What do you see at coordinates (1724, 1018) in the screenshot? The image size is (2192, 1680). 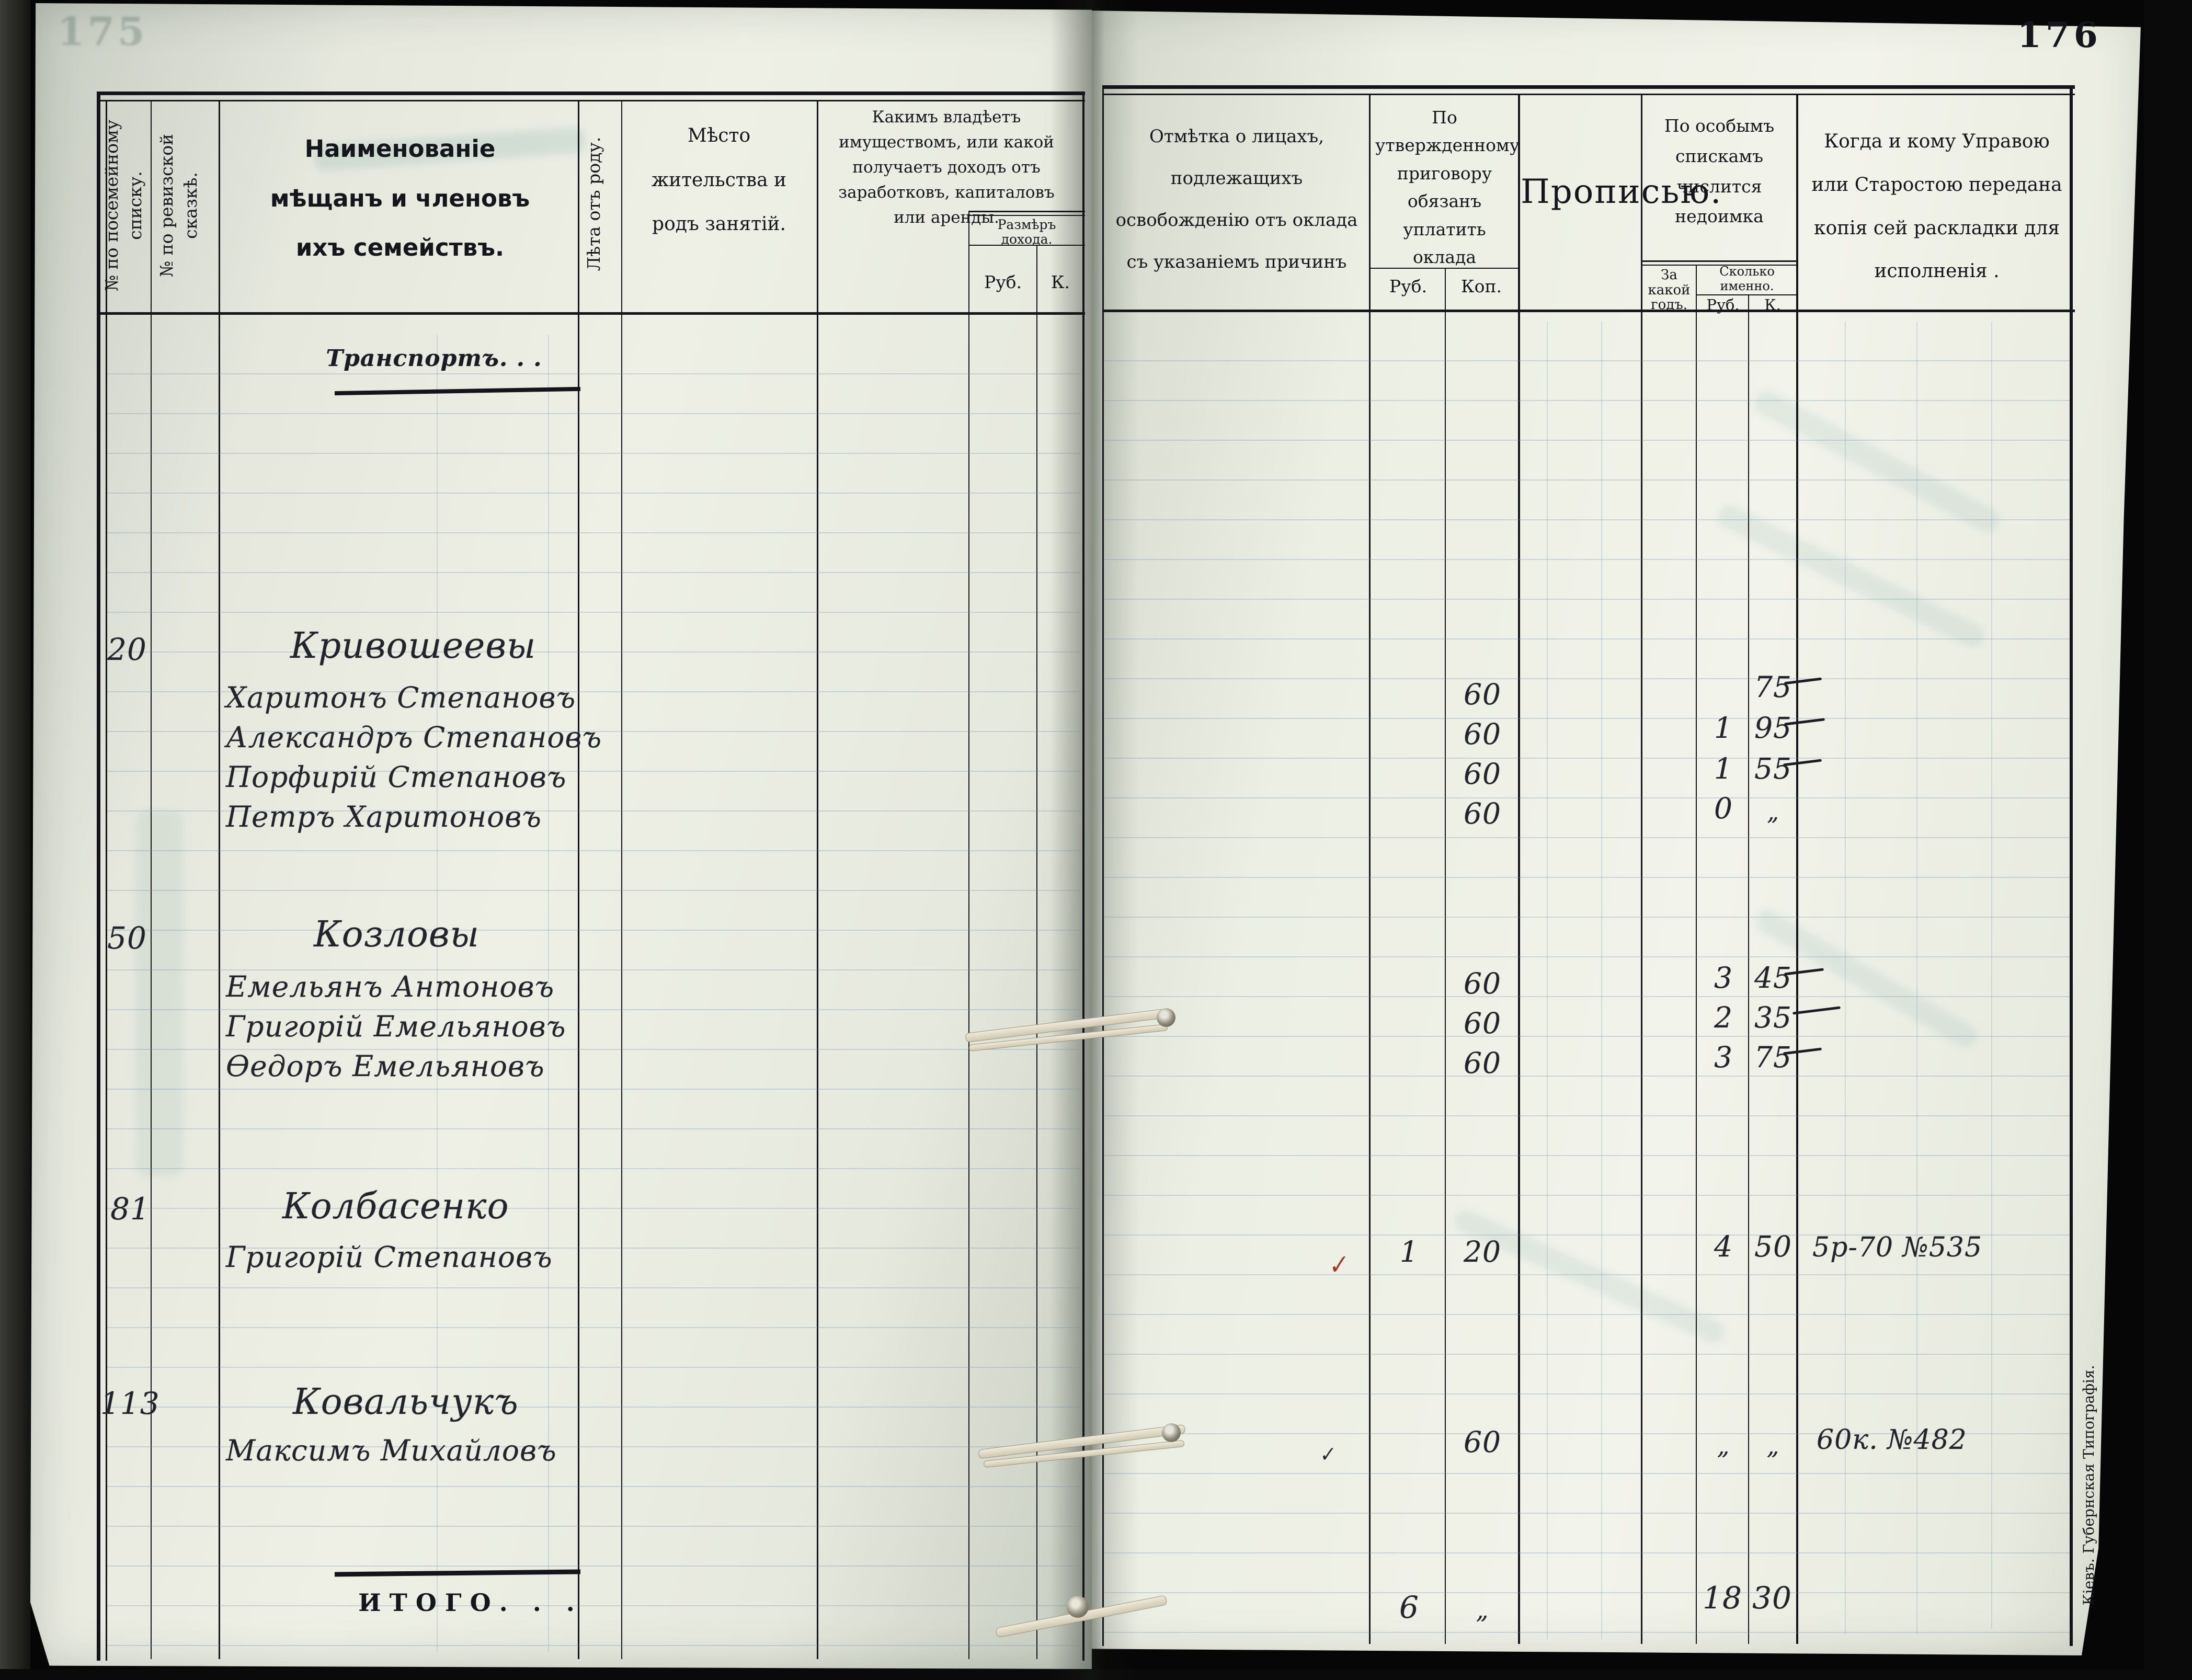 I see `arrears-rub-value: 2` at bounding box center [1724, 1018].